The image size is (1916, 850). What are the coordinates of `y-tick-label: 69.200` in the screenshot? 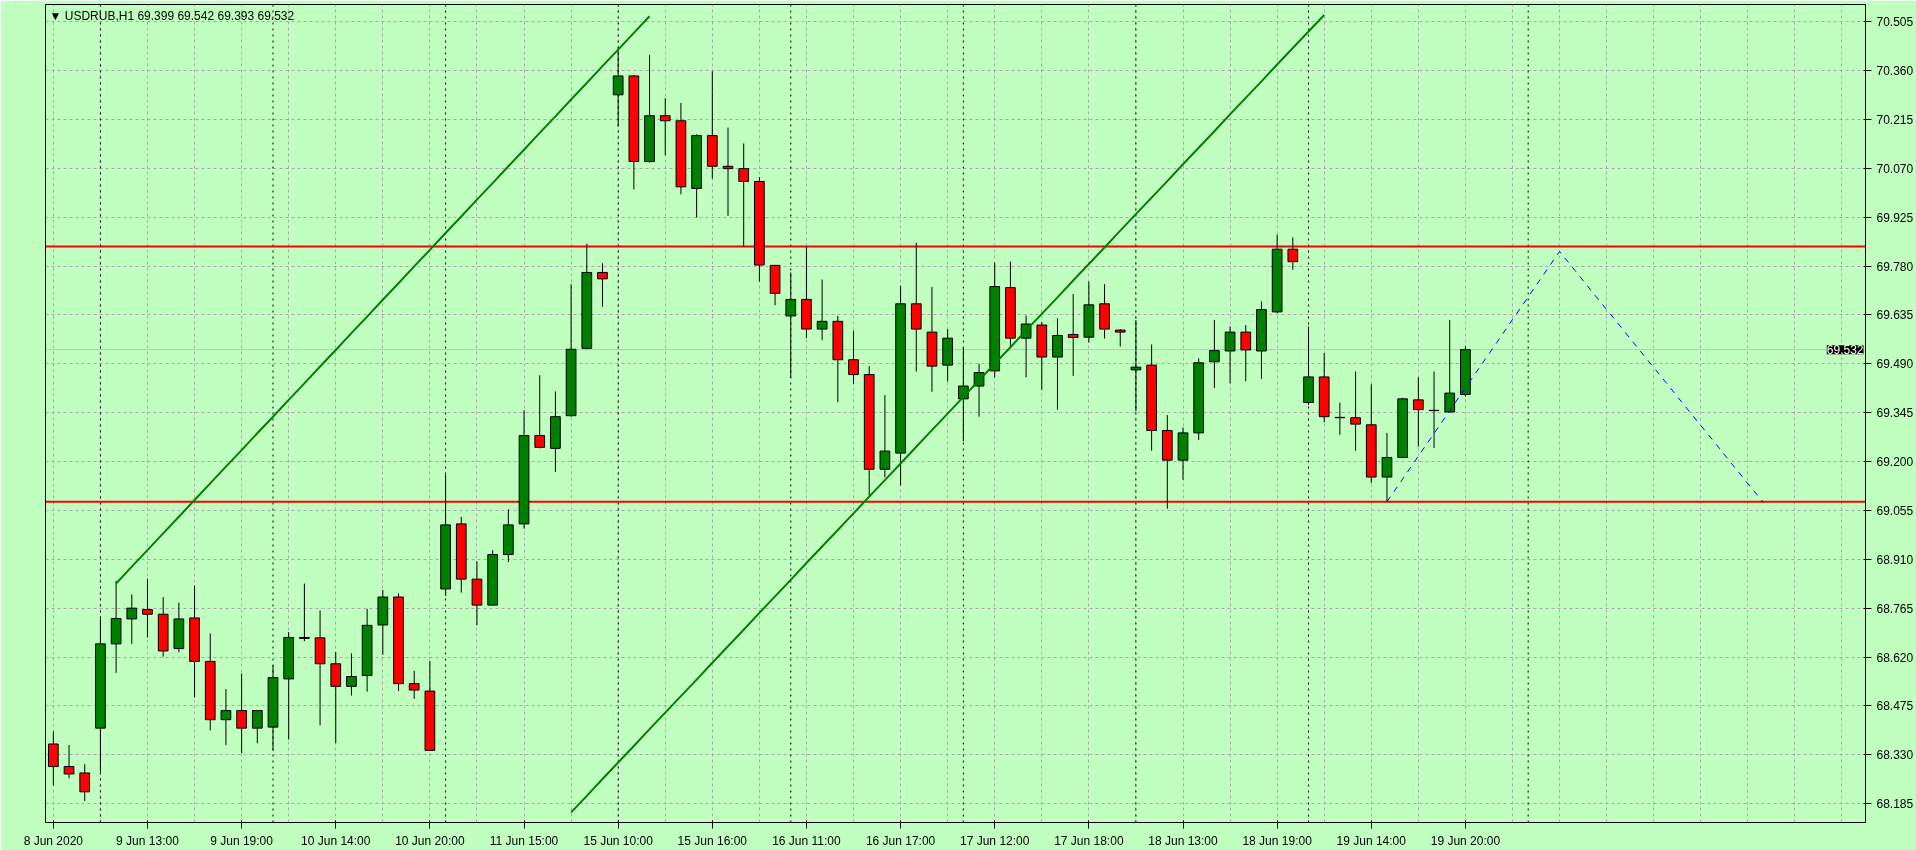 It's located at (1895, 462).